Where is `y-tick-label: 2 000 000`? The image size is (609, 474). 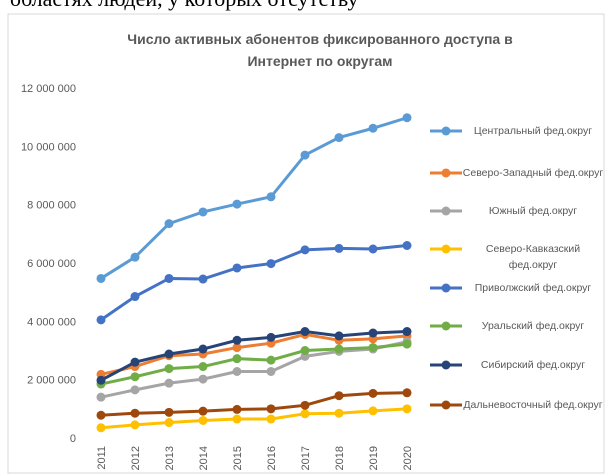 y-tick-label: 2 000 000 is located at coordinates (51, 381).